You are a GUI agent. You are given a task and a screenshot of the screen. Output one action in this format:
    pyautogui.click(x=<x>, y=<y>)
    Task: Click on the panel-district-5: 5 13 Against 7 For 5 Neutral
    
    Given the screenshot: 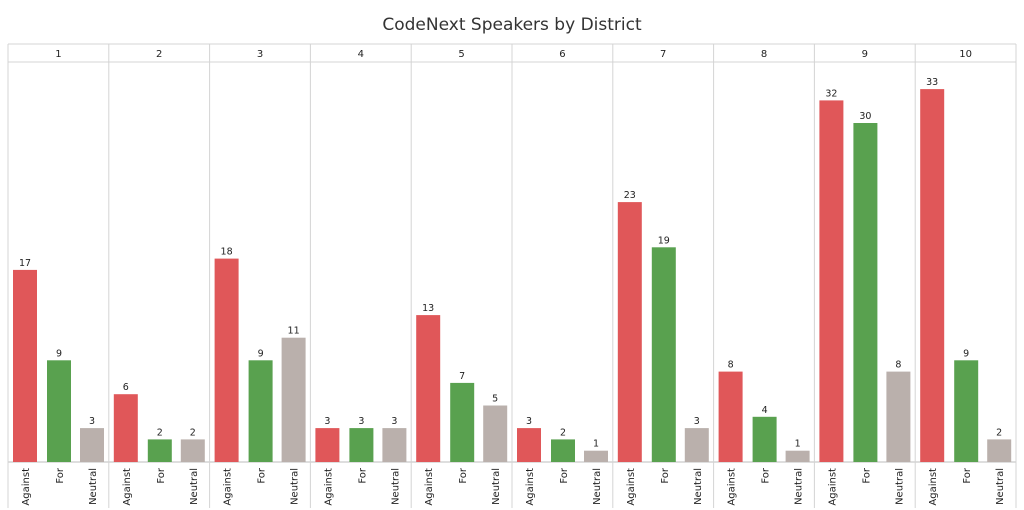 What is the action you would take?
    pyautogui.click(x=462, y=277)
    